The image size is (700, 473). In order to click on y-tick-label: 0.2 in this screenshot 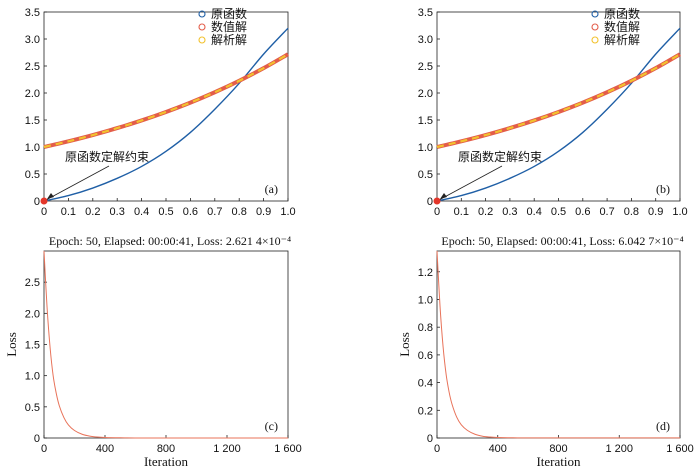, I will do `click(425, 411)`.